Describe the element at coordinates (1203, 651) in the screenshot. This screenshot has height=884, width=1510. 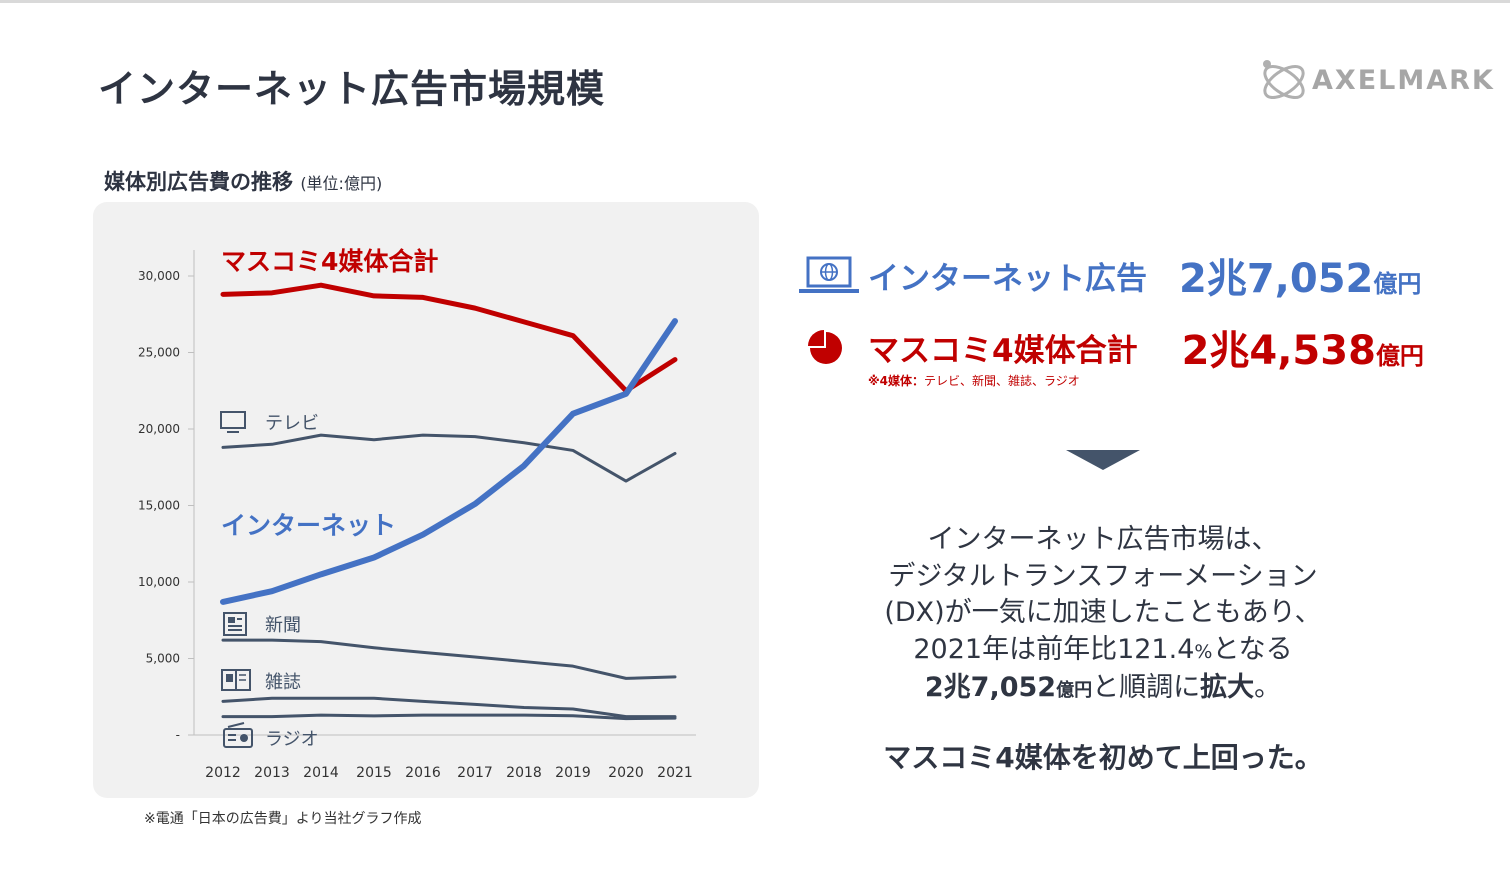
I see `summary-line-4-pct: %` at that location.